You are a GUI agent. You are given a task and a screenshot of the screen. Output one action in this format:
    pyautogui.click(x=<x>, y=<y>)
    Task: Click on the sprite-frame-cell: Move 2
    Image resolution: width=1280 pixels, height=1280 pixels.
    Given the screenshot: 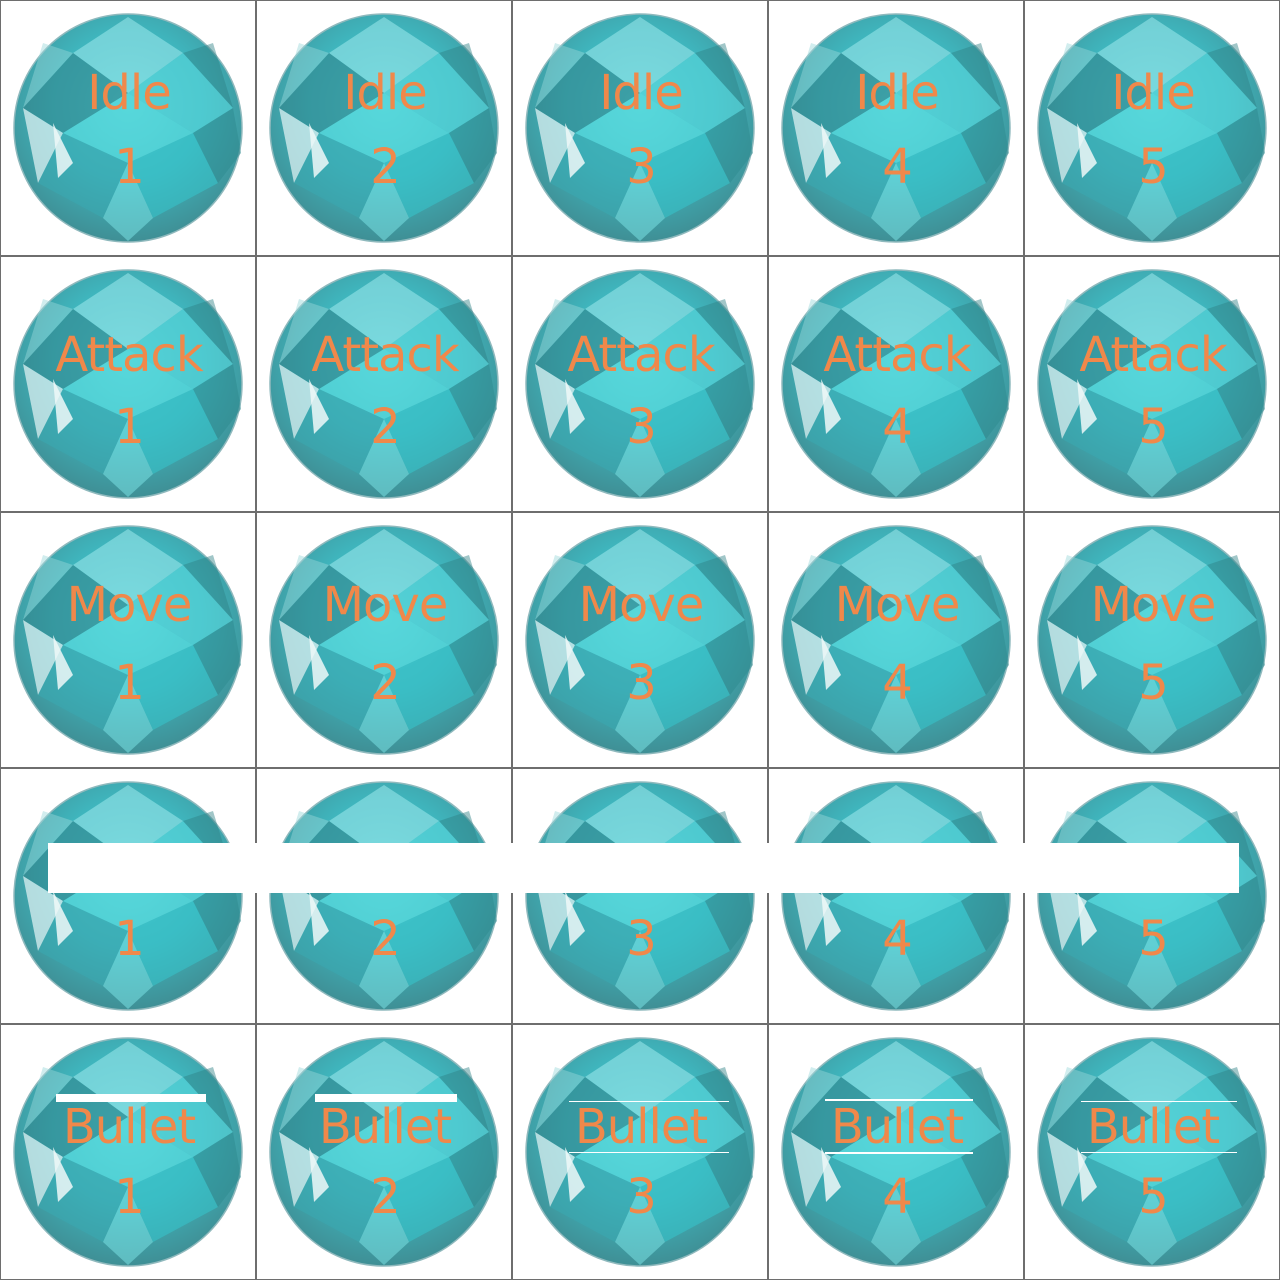 What is the action you would take?
    pyautogui.click(x=384, y=640)
    